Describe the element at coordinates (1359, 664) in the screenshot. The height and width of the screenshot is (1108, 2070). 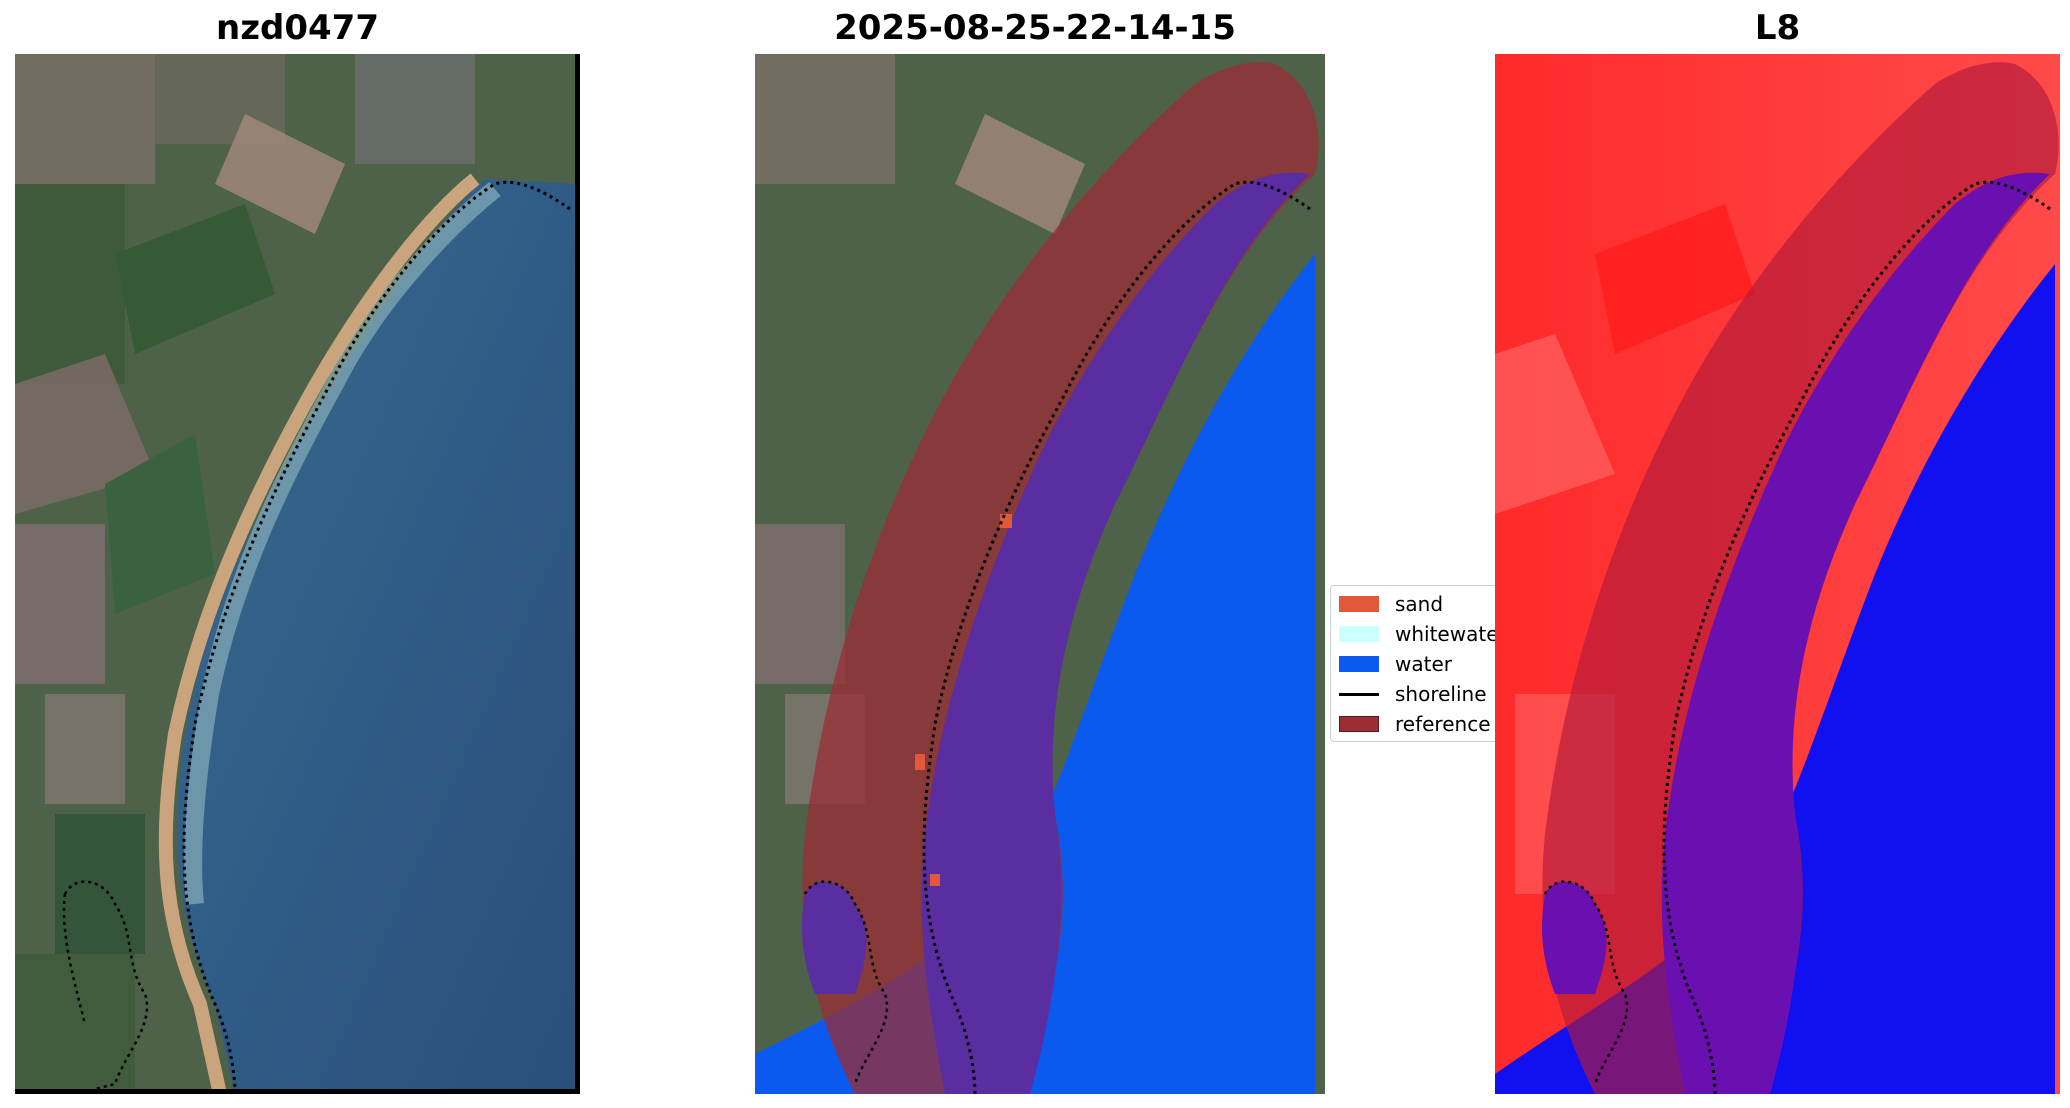
I see `legend-swatch-water` at that location.